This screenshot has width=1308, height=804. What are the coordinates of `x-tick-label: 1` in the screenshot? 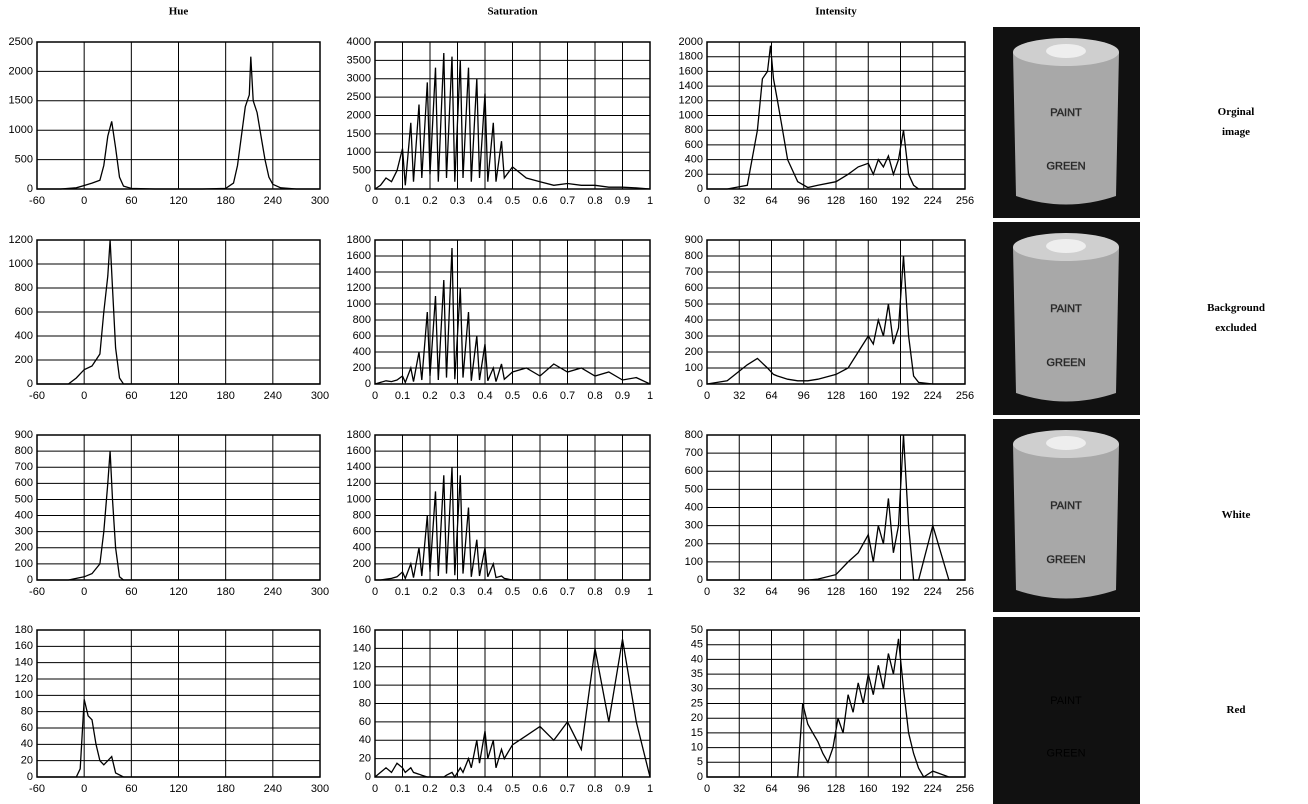 It's located at (650, 201).